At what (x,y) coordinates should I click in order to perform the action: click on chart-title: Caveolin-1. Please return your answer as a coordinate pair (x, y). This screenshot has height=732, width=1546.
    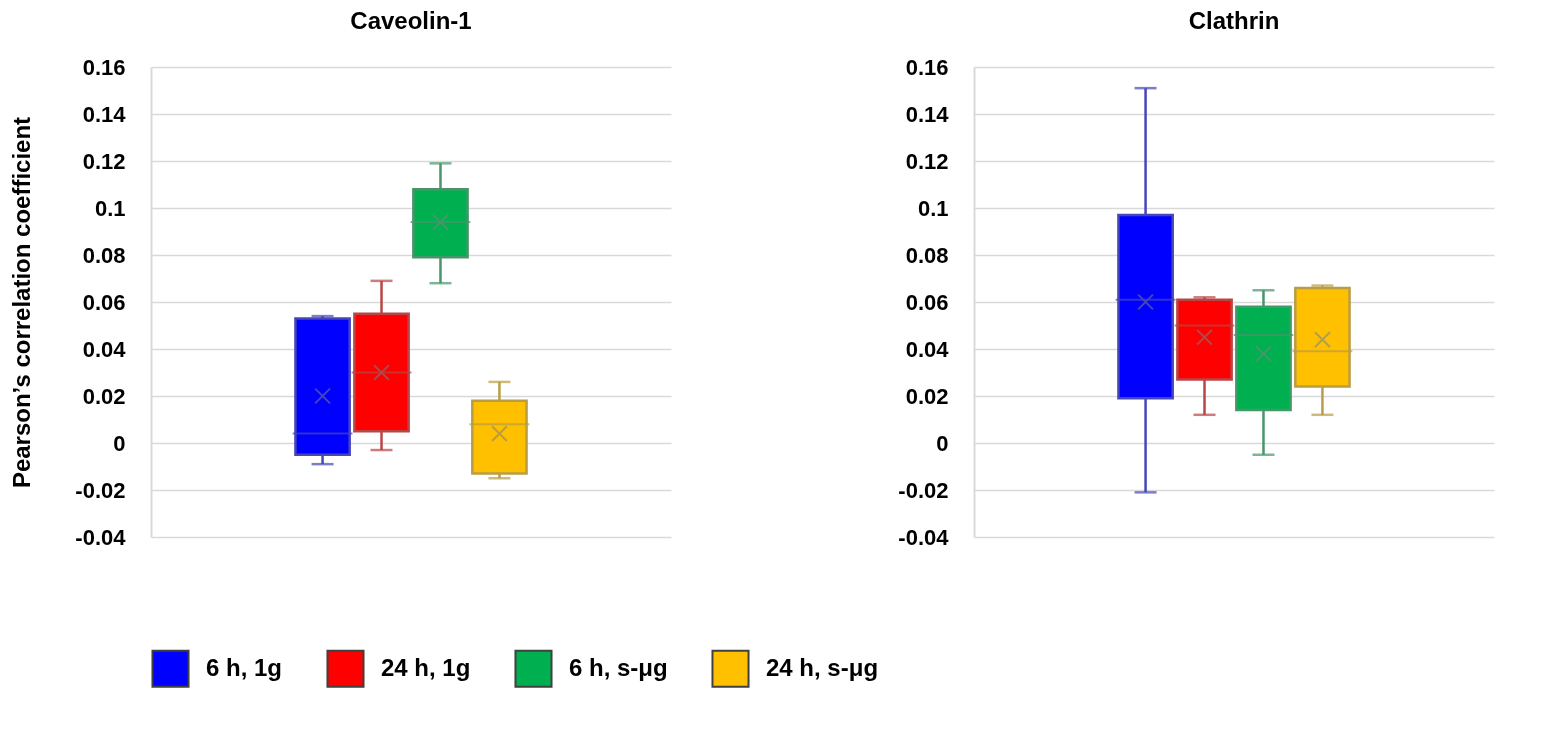
    Looking at the image, I should click on (411, 20).